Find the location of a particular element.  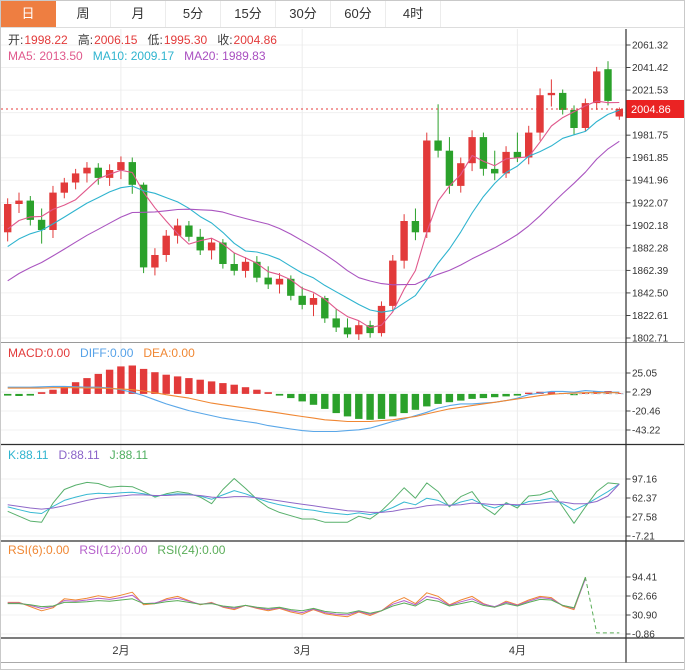

macd-readout: MACD:0.00 DIFF:0.00 DEA:0.00 is located at coordinates (106, 353).